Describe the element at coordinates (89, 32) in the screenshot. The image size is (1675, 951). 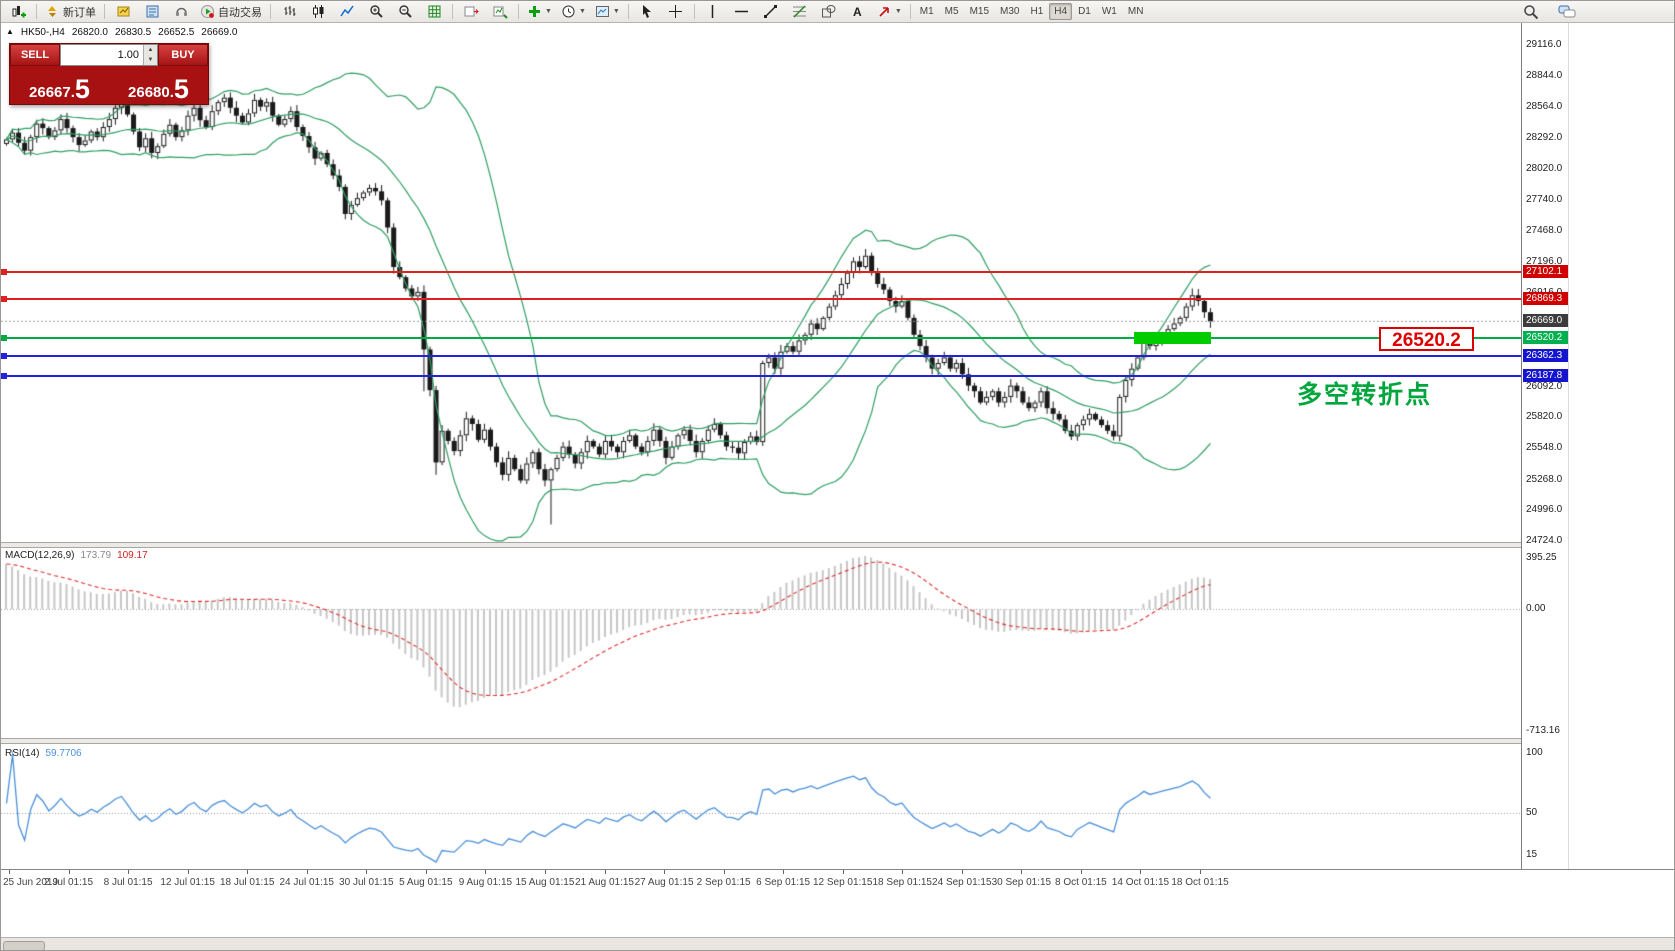
I see `ohlc-open: 26820.0` at that location.